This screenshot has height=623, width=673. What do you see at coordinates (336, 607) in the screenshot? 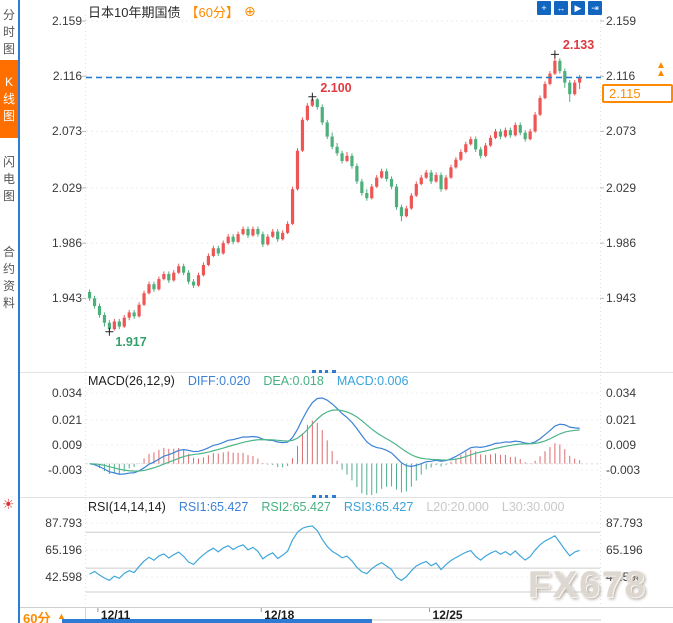
I see `x-axis-line` at bounding box center [336, 607].